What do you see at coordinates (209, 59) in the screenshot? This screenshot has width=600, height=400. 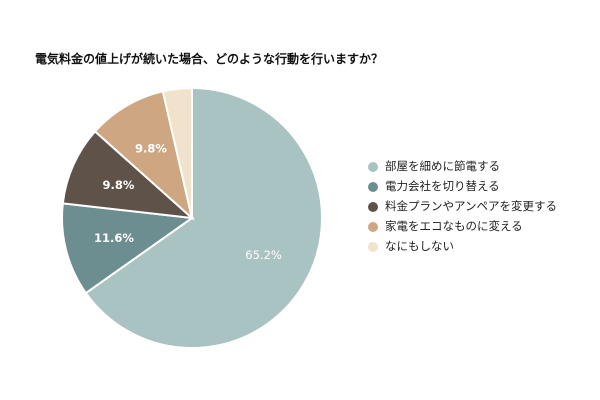 I see `chart-title: 電気料金の値上げが続いた場合、どのような行動を行いますか？` at bounding box center [209, 59].